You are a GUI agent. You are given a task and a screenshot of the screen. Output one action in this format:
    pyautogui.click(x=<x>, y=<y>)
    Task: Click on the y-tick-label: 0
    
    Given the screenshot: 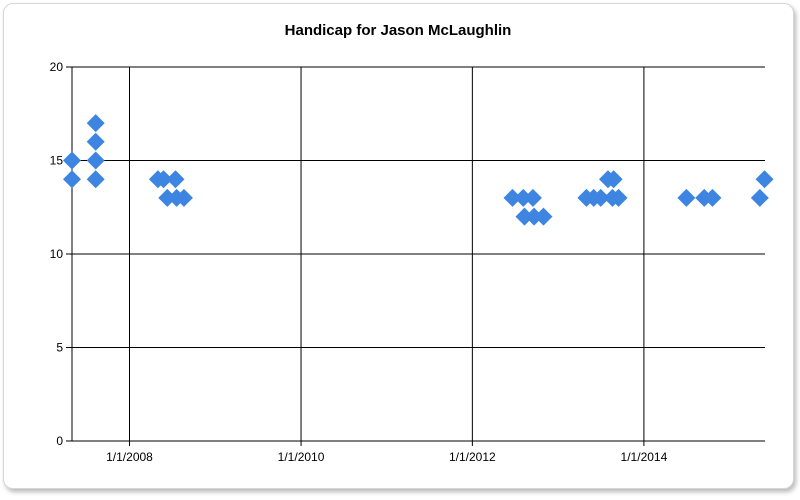 What is the action you would take?
    pyautogui.click(x=59, y=441)
    